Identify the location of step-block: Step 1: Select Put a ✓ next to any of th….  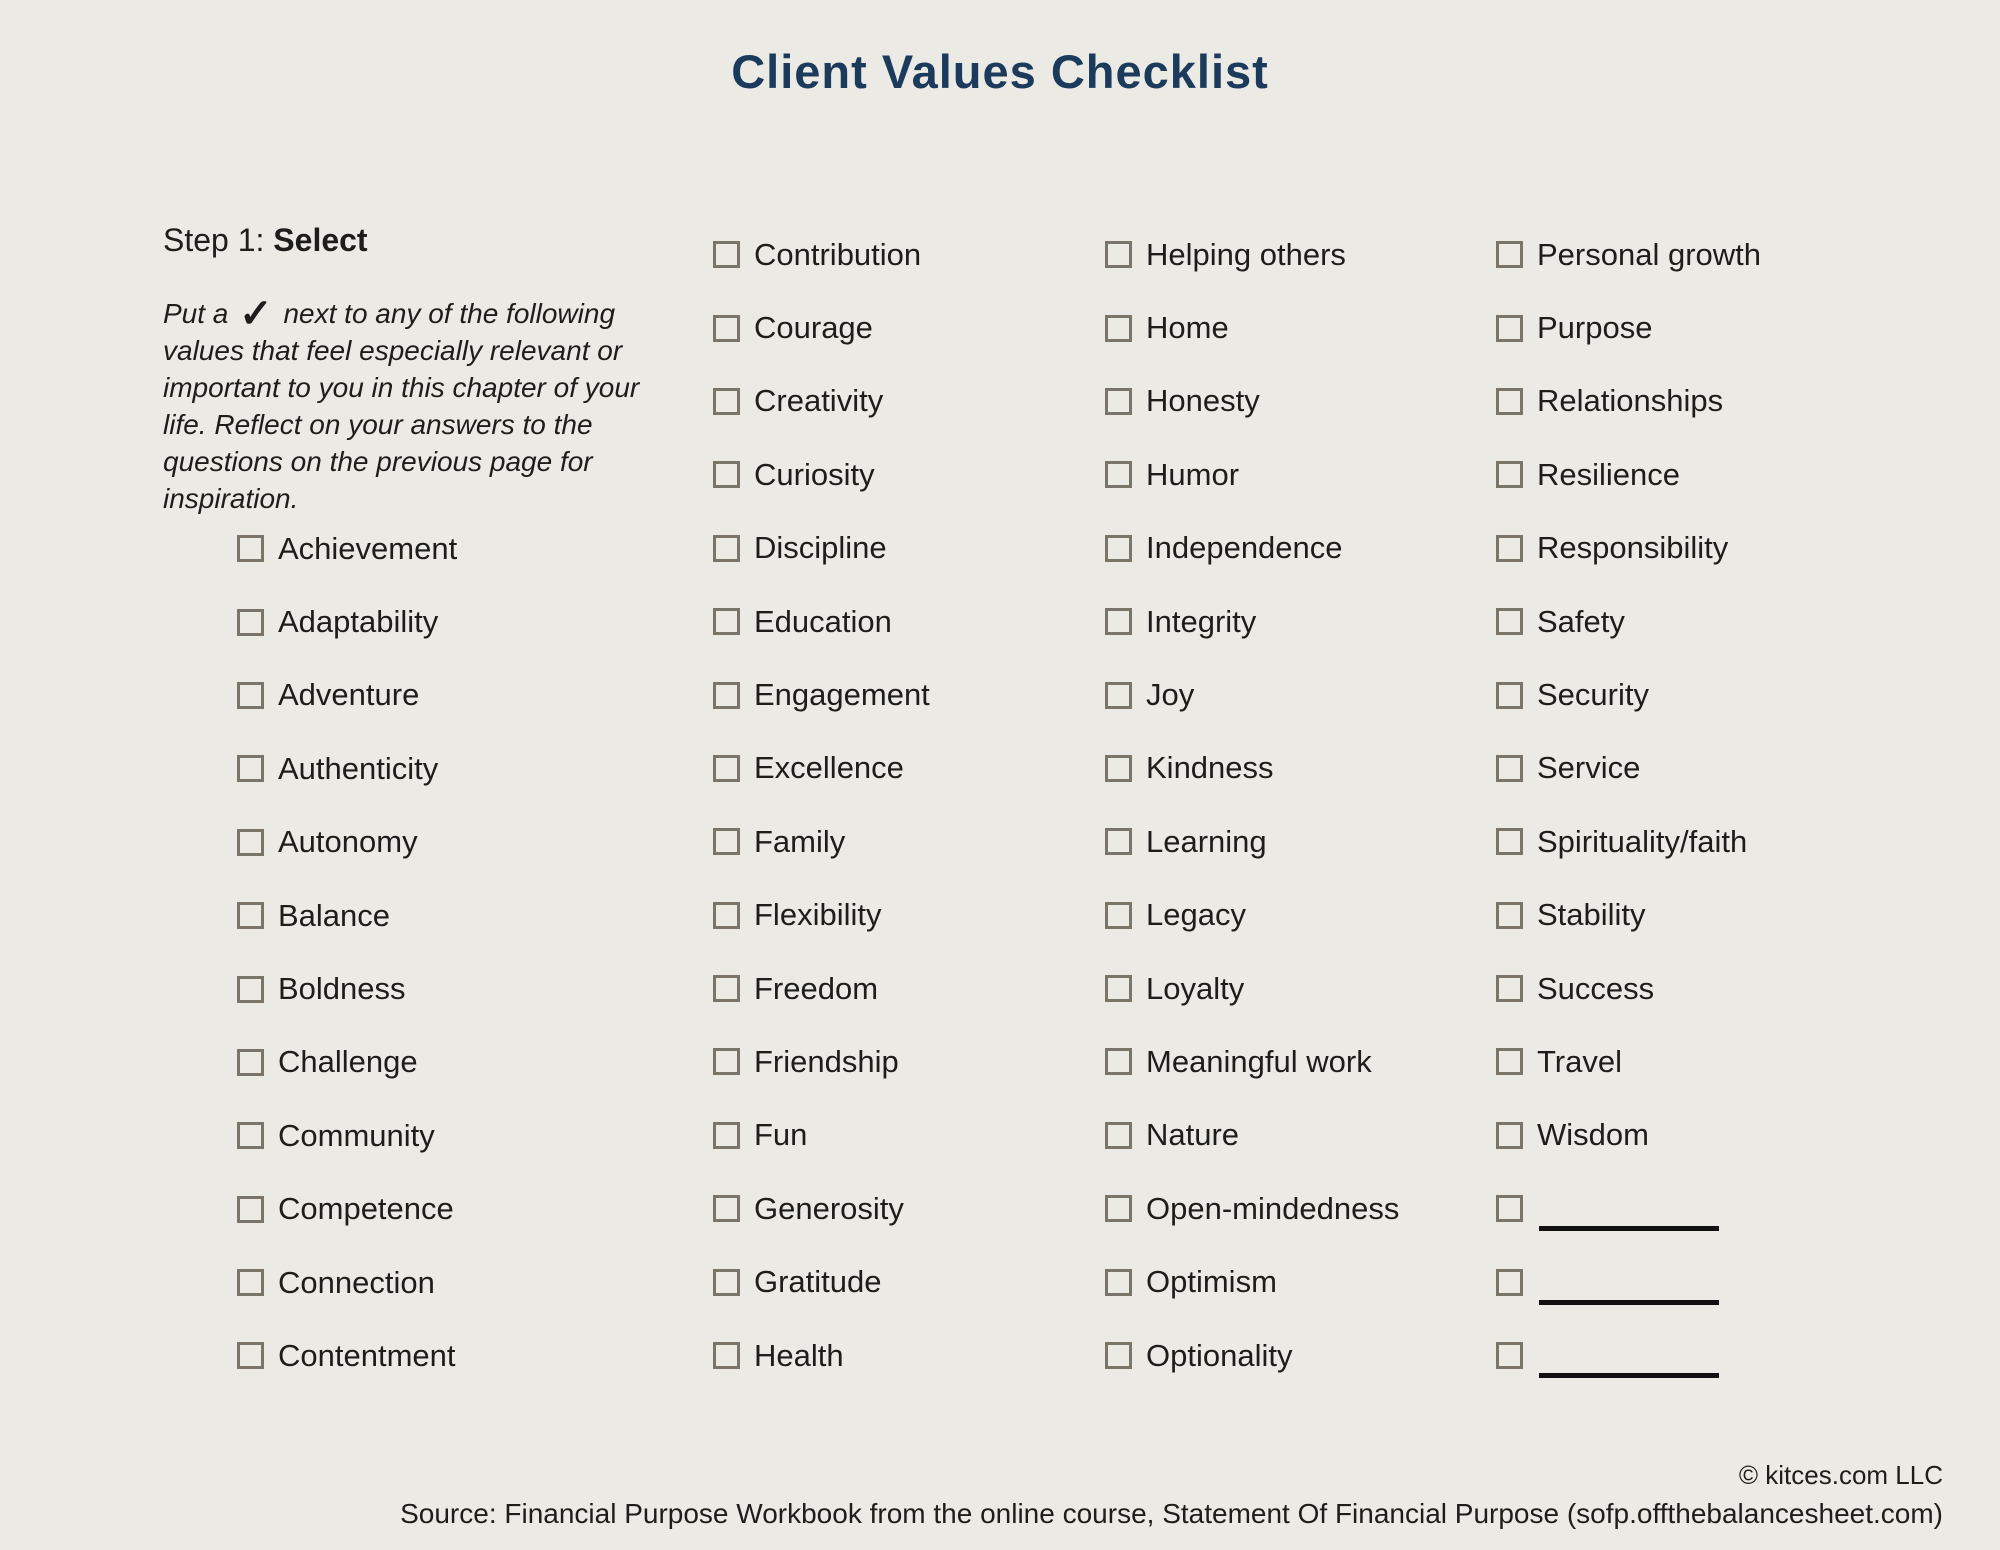
(413, 369).